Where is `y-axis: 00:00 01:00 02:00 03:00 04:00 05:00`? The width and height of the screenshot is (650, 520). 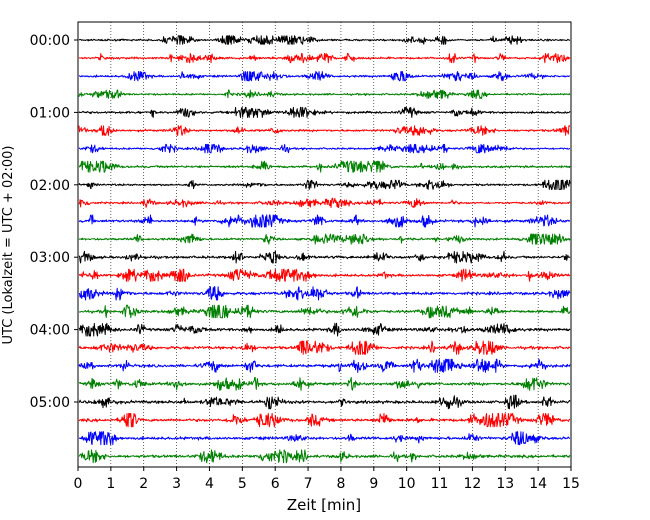 y-axis: 00:00 01:00 02:00 03:00 04:00 05:00 is located at coordinates (54, 222).